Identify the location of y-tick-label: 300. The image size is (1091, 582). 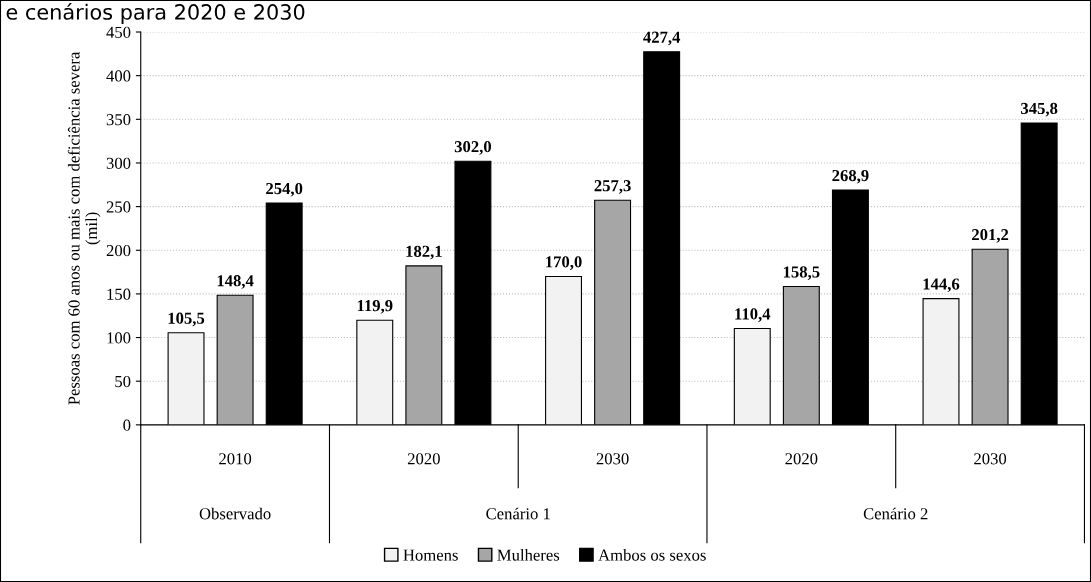
(118, 163).